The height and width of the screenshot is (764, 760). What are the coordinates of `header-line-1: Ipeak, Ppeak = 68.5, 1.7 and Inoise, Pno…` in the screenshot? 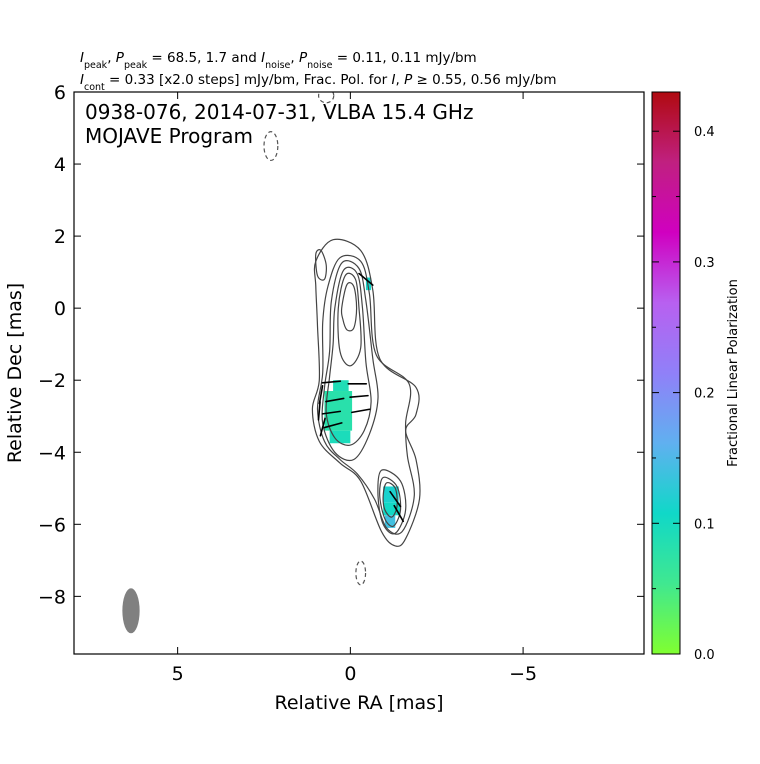 It's located at (278, 60).